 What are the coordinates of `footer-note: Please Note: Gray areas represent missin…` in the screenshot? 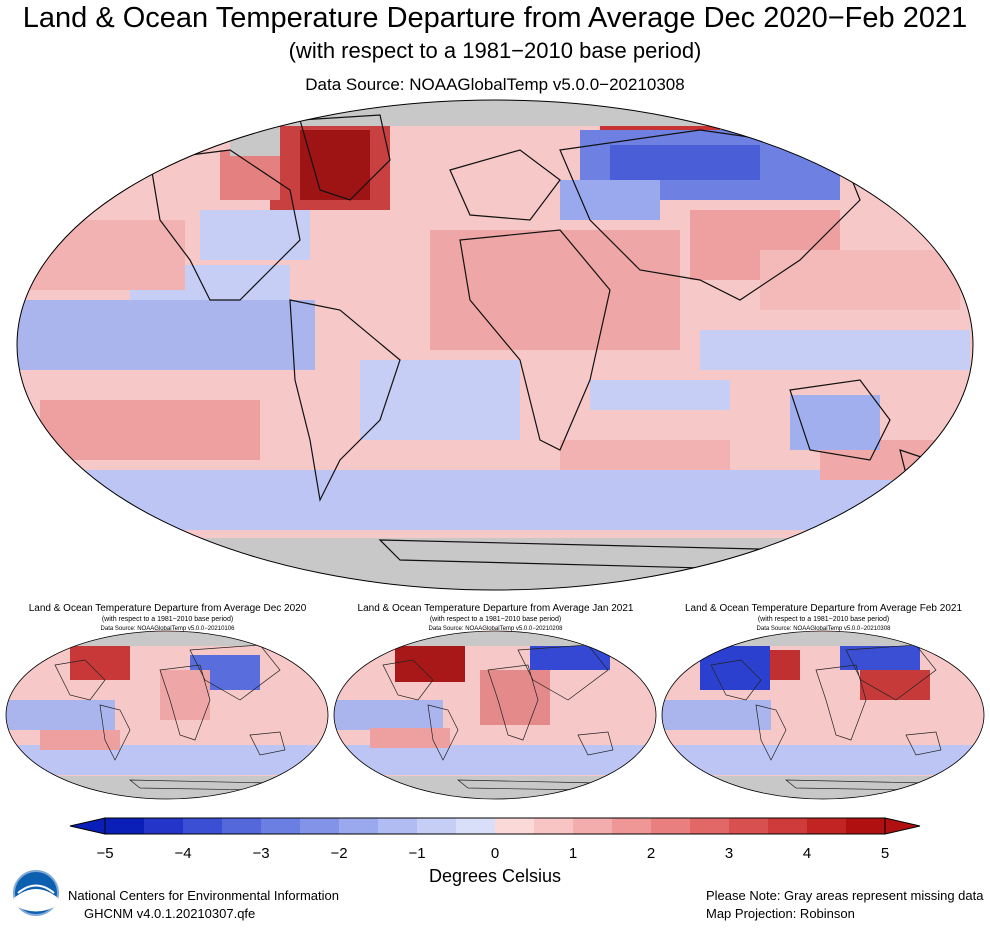 It's located at (845, 895).